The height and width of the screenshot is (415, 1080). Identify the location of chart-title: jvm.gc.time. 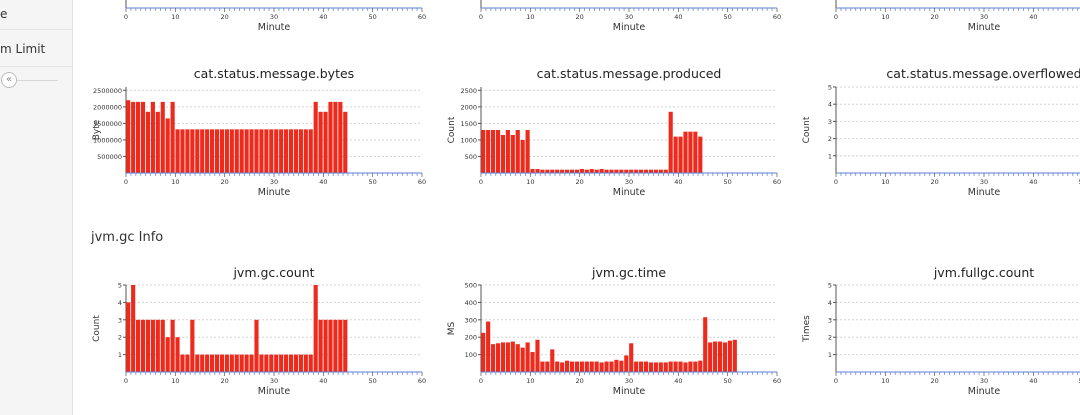
(628, 272).